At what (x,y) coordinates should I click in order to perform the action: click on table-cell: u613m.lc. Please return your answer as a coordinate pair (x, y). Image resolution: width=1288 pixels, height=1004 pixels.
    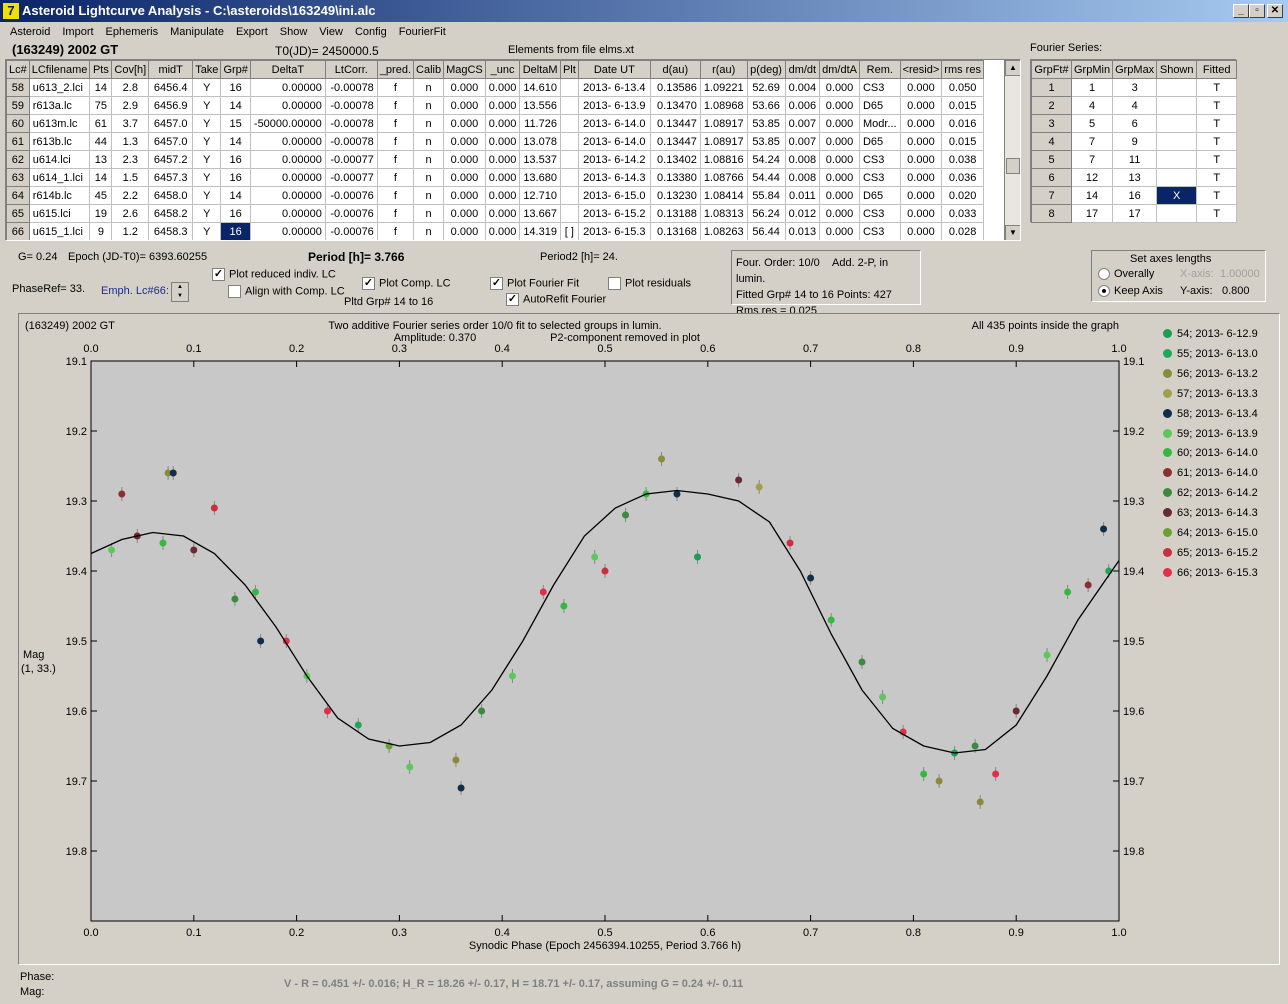
    Looking at the image, I should click on (59, 123).